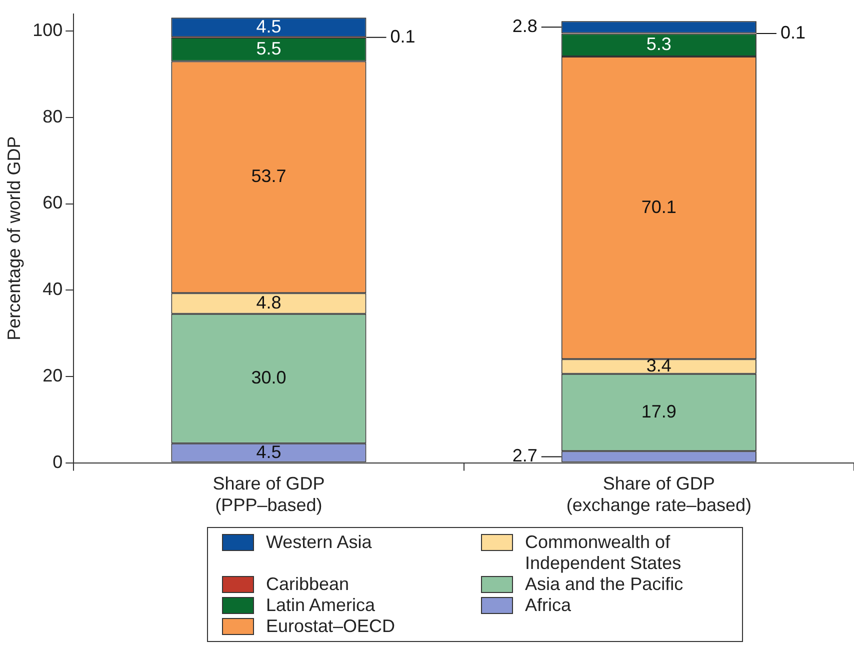 This screenshot has width=854, height=653. What do you see at coordinates (308, 584) in the screenshot?
I see `legend-label: Caribbean` at bounding box center [308, 584].